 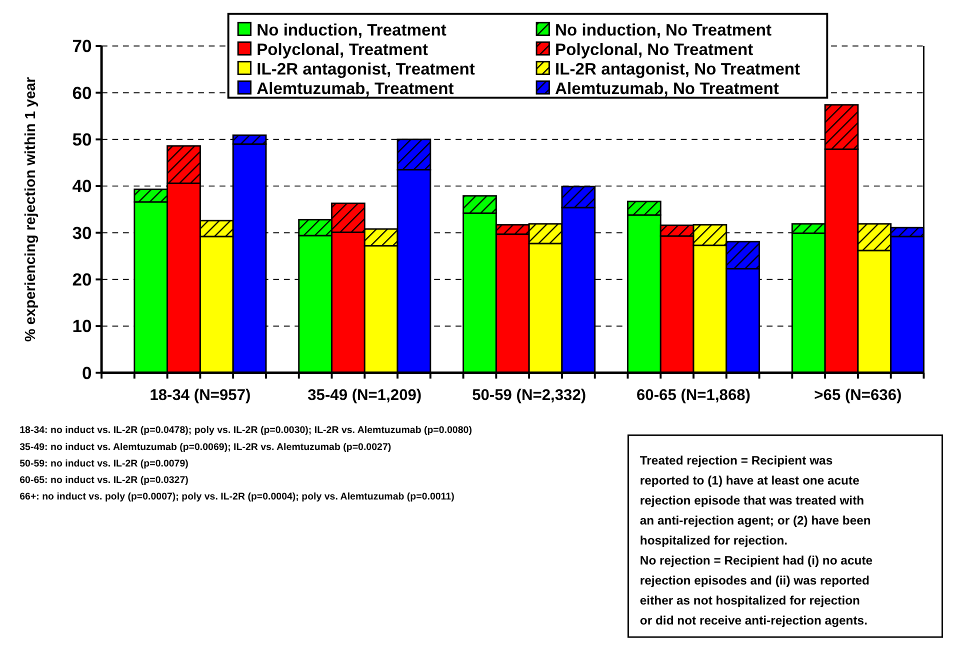 I want to click on y-tick-label: 40, so click(x=82, y=186).